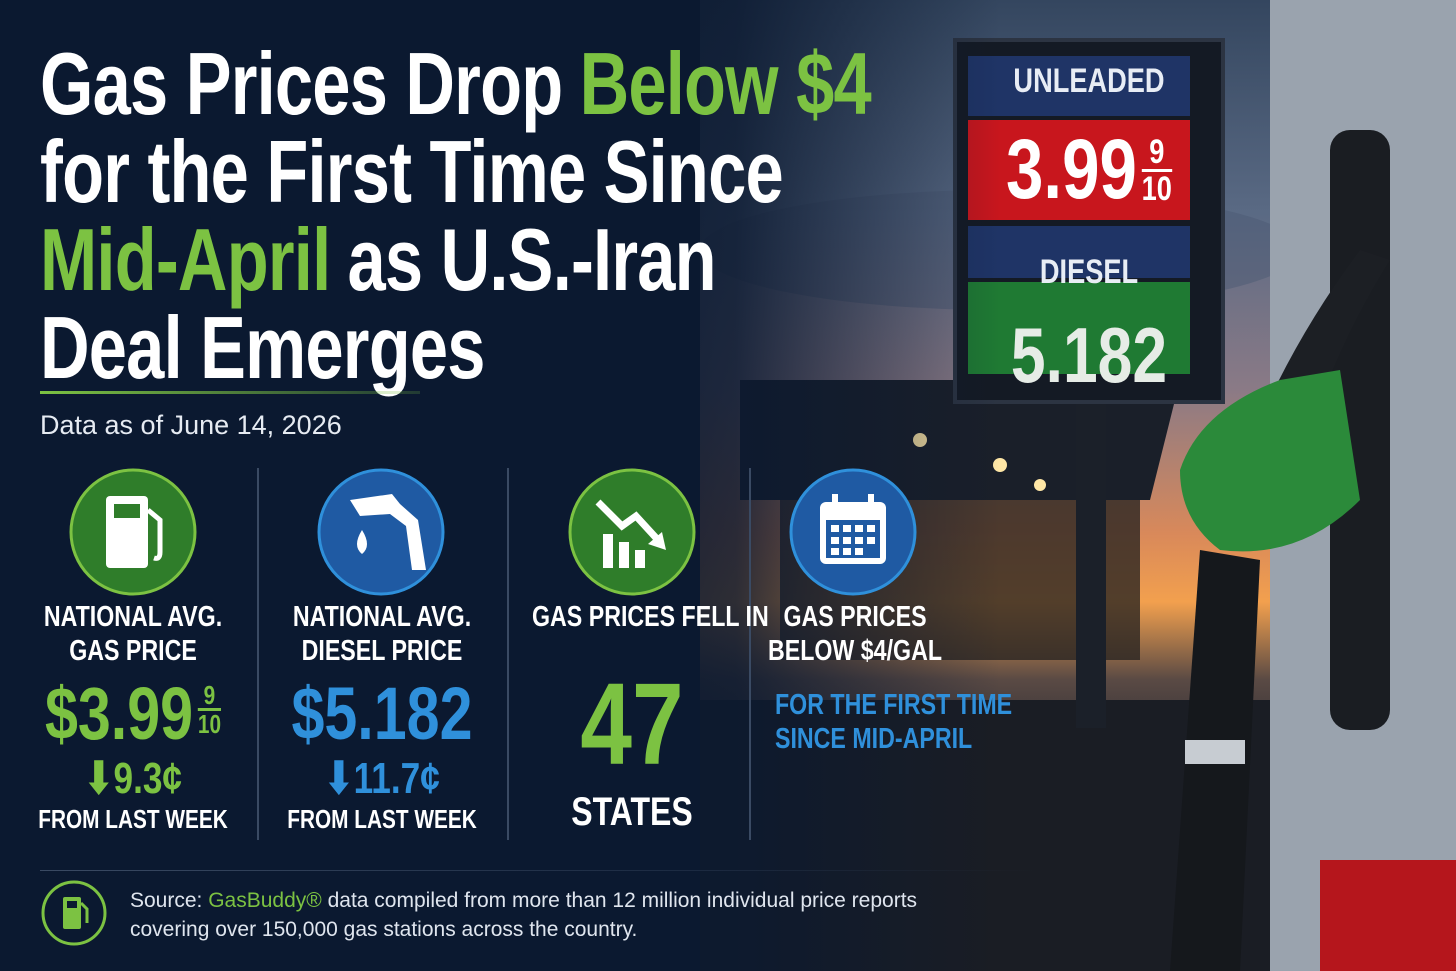 This screenshot has width=1456, height=971. Describe the element at coordinates (119, 713) in the screenshot. I see `value-main: $3.99` at that location.